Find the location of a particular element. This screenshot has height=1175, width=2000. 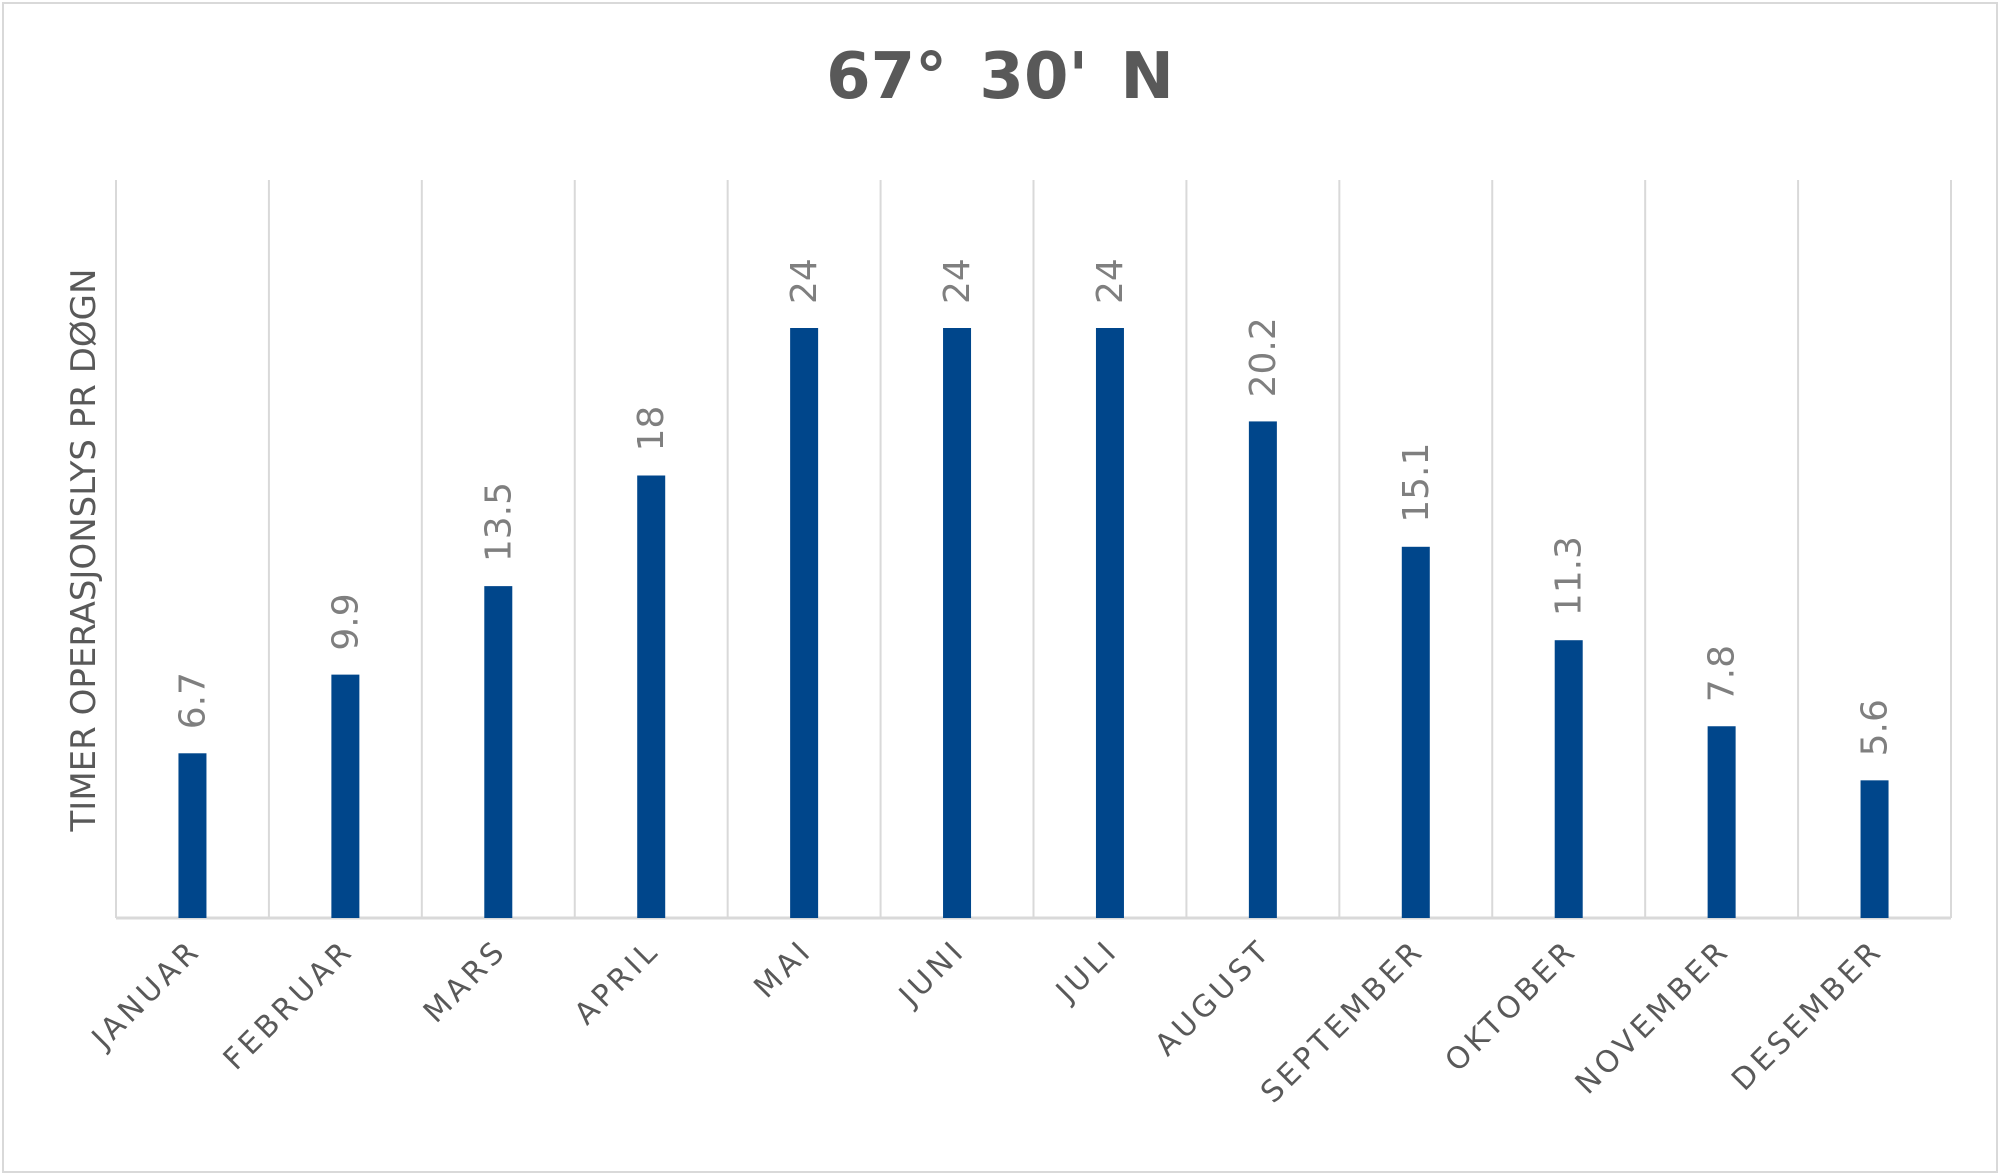

bar-desember is located at coordinates (1874, 849).